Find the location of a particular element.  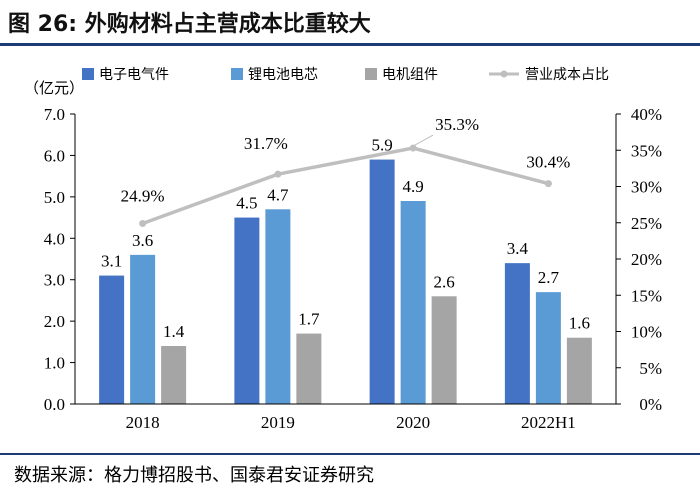

y2-tick-label: 40% is located at coordinates (646, 114).